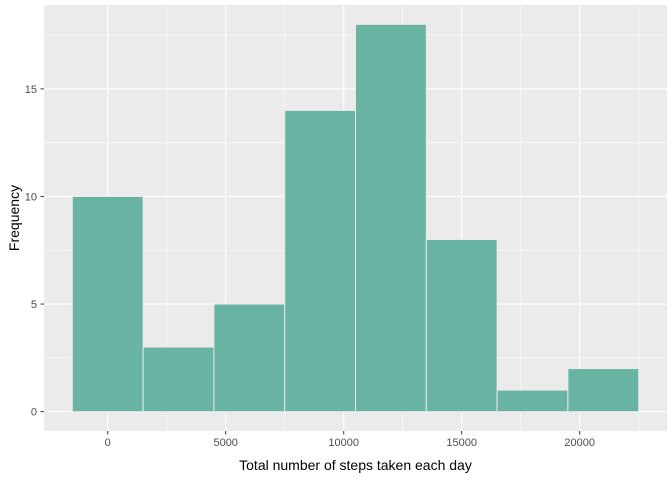  What do you see at coordinates (31, 90) in the screenshot?
I see `y-tick-label: 15` at bounding box center [31, 90].